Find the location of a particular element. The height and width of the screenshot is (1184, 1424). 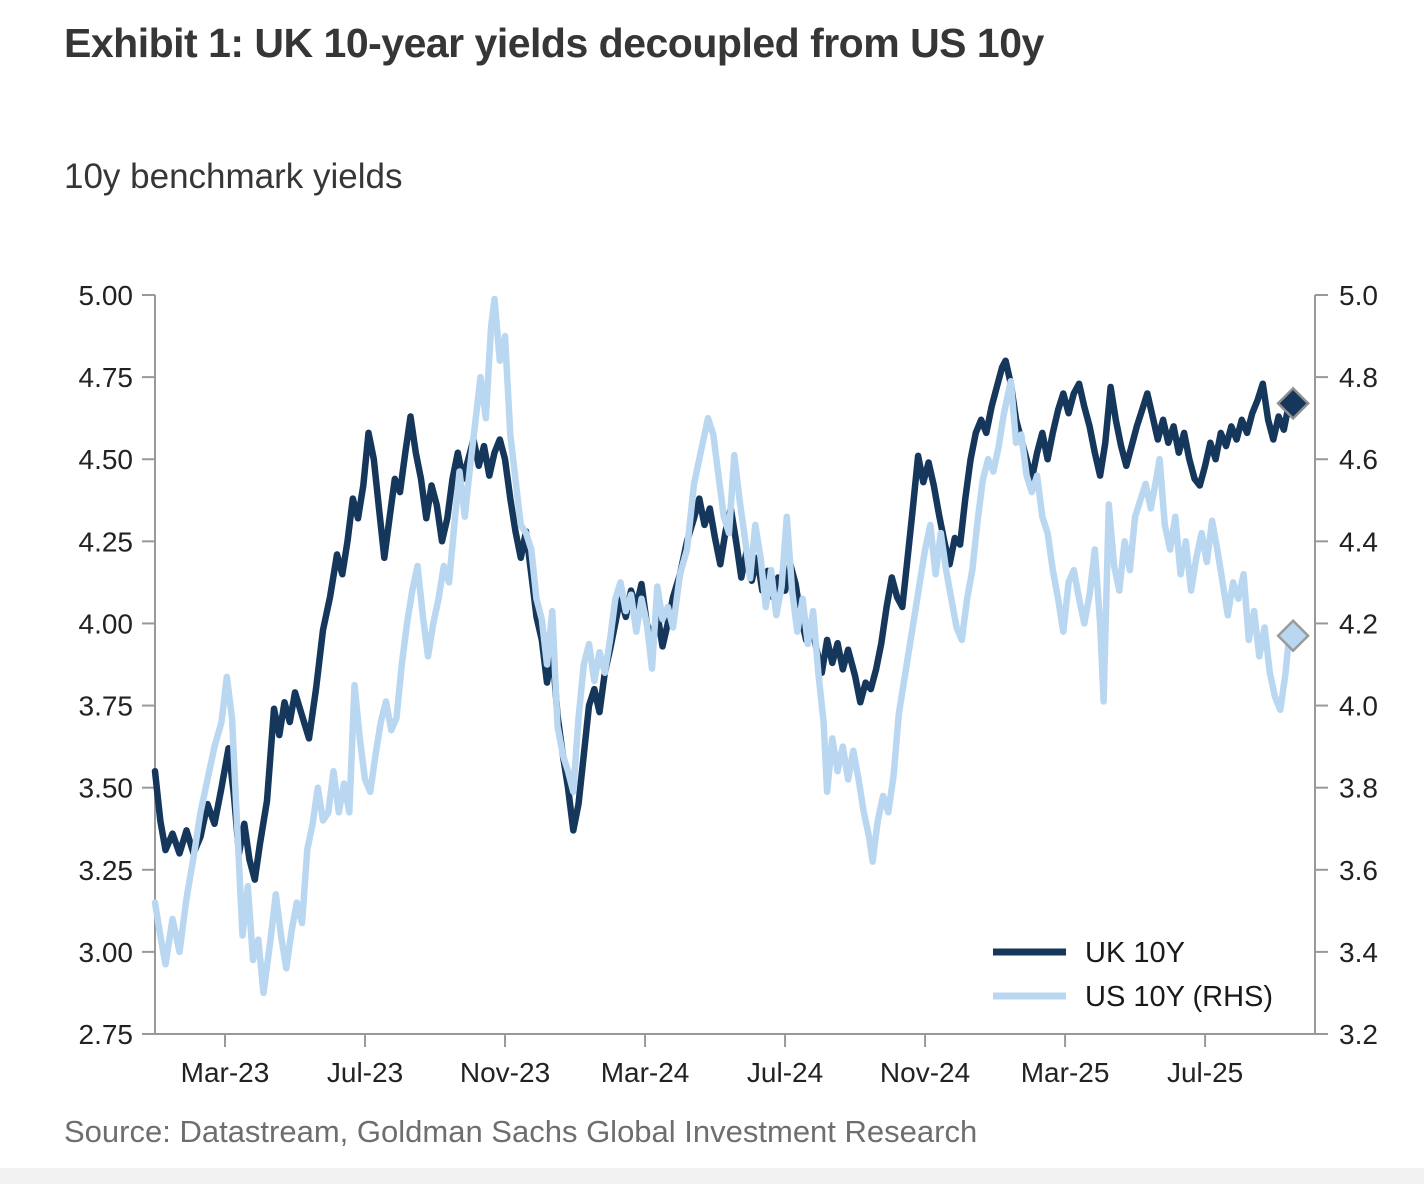

left-axis-tick-label: 2.75 is located at coordinates (106, 1034).